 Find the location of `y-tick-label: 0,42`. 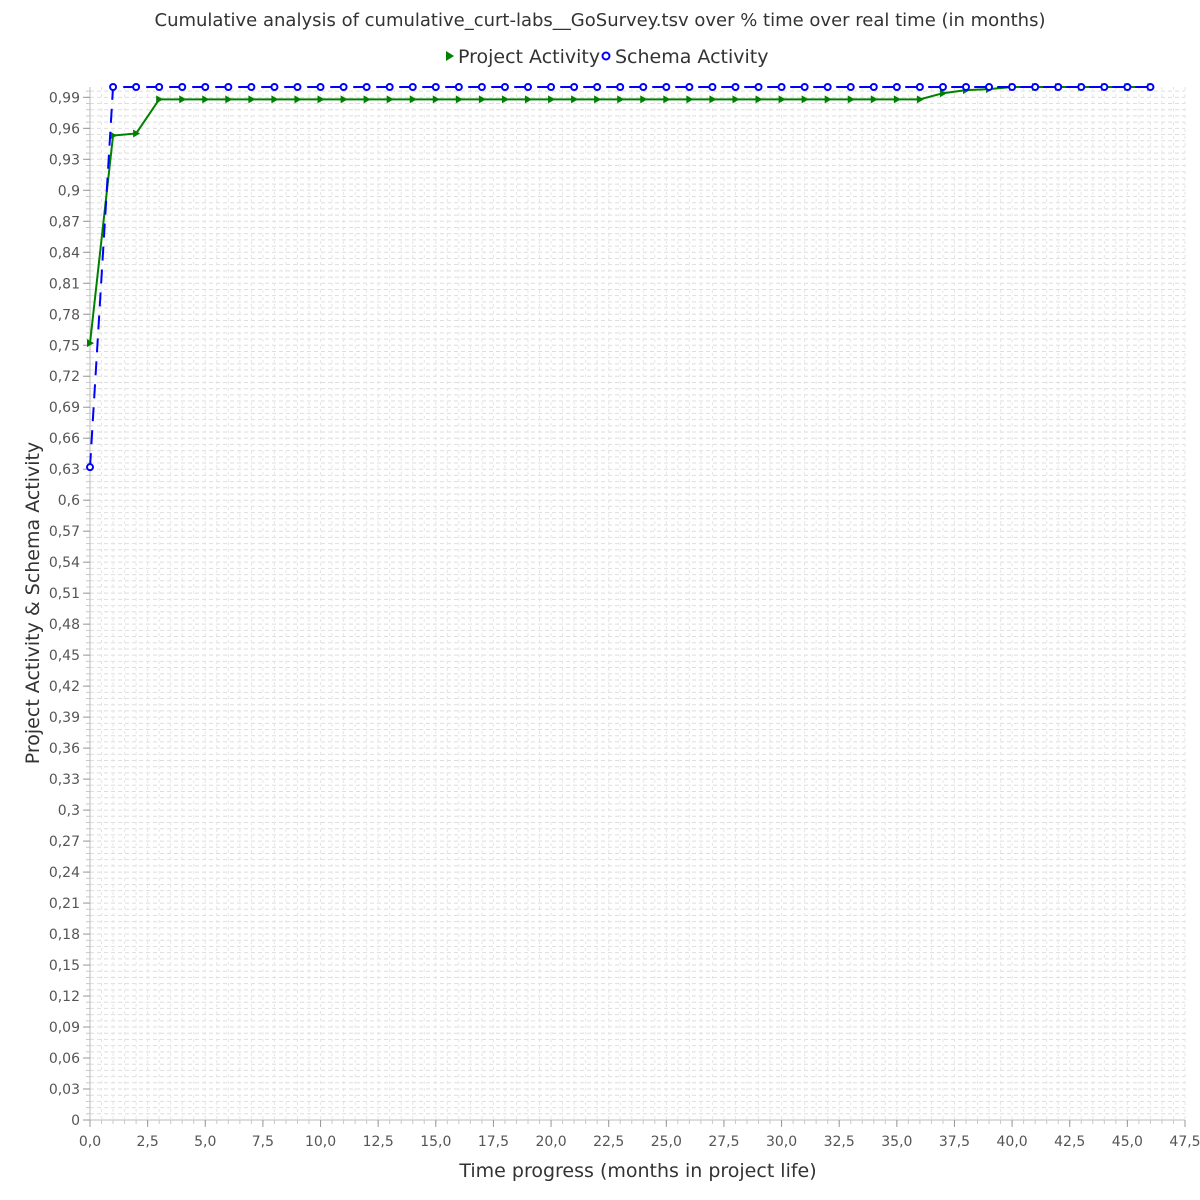

y-tick-label: 0,42 is located at coordinates (64, 687).